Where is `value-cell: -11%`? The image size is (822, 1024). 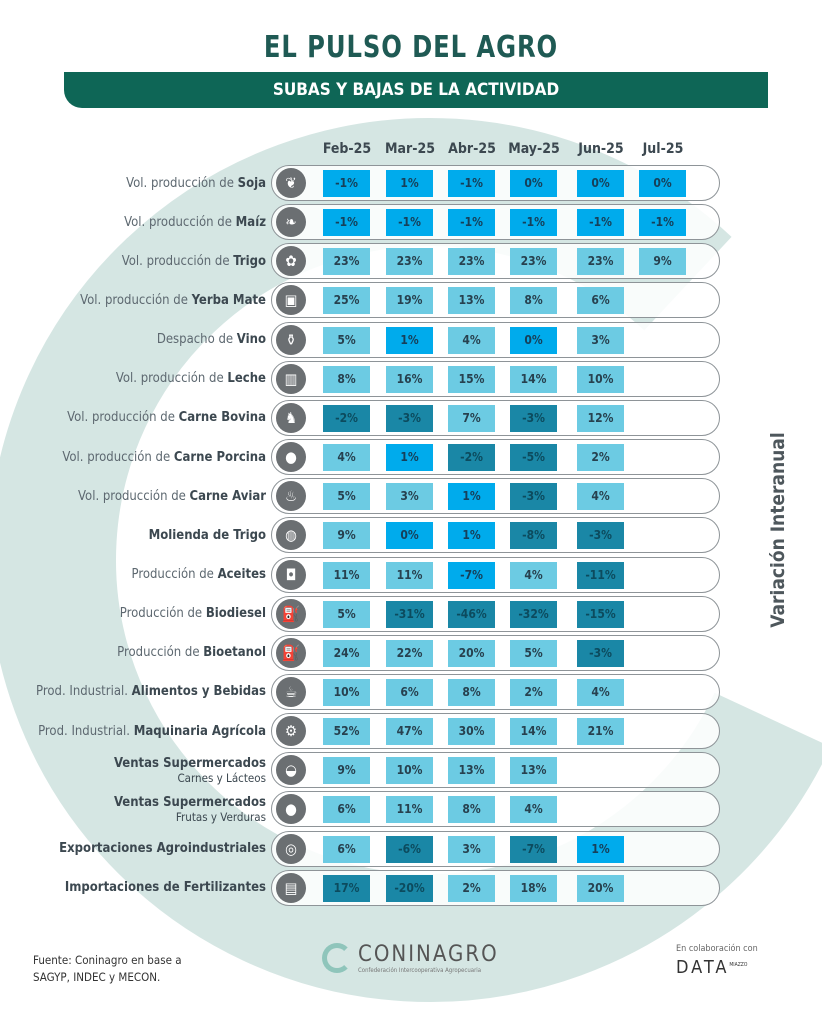 value-cell: -11% is located at coordinates (600, 575).